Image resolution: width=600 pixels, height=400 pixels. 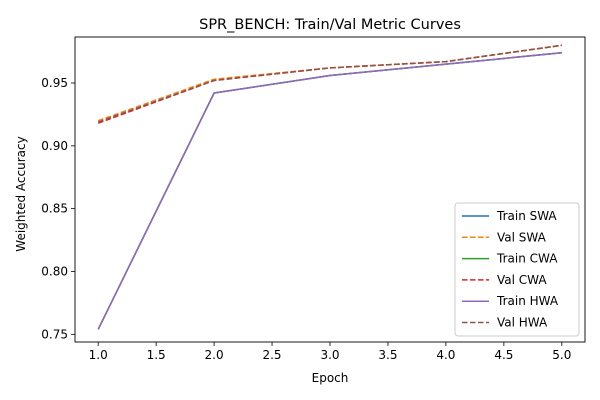 What do you see at coordinates (54, 271) in the screenshot?
I see `y-tick-label: 0.80` at bounding box center [54, 271].